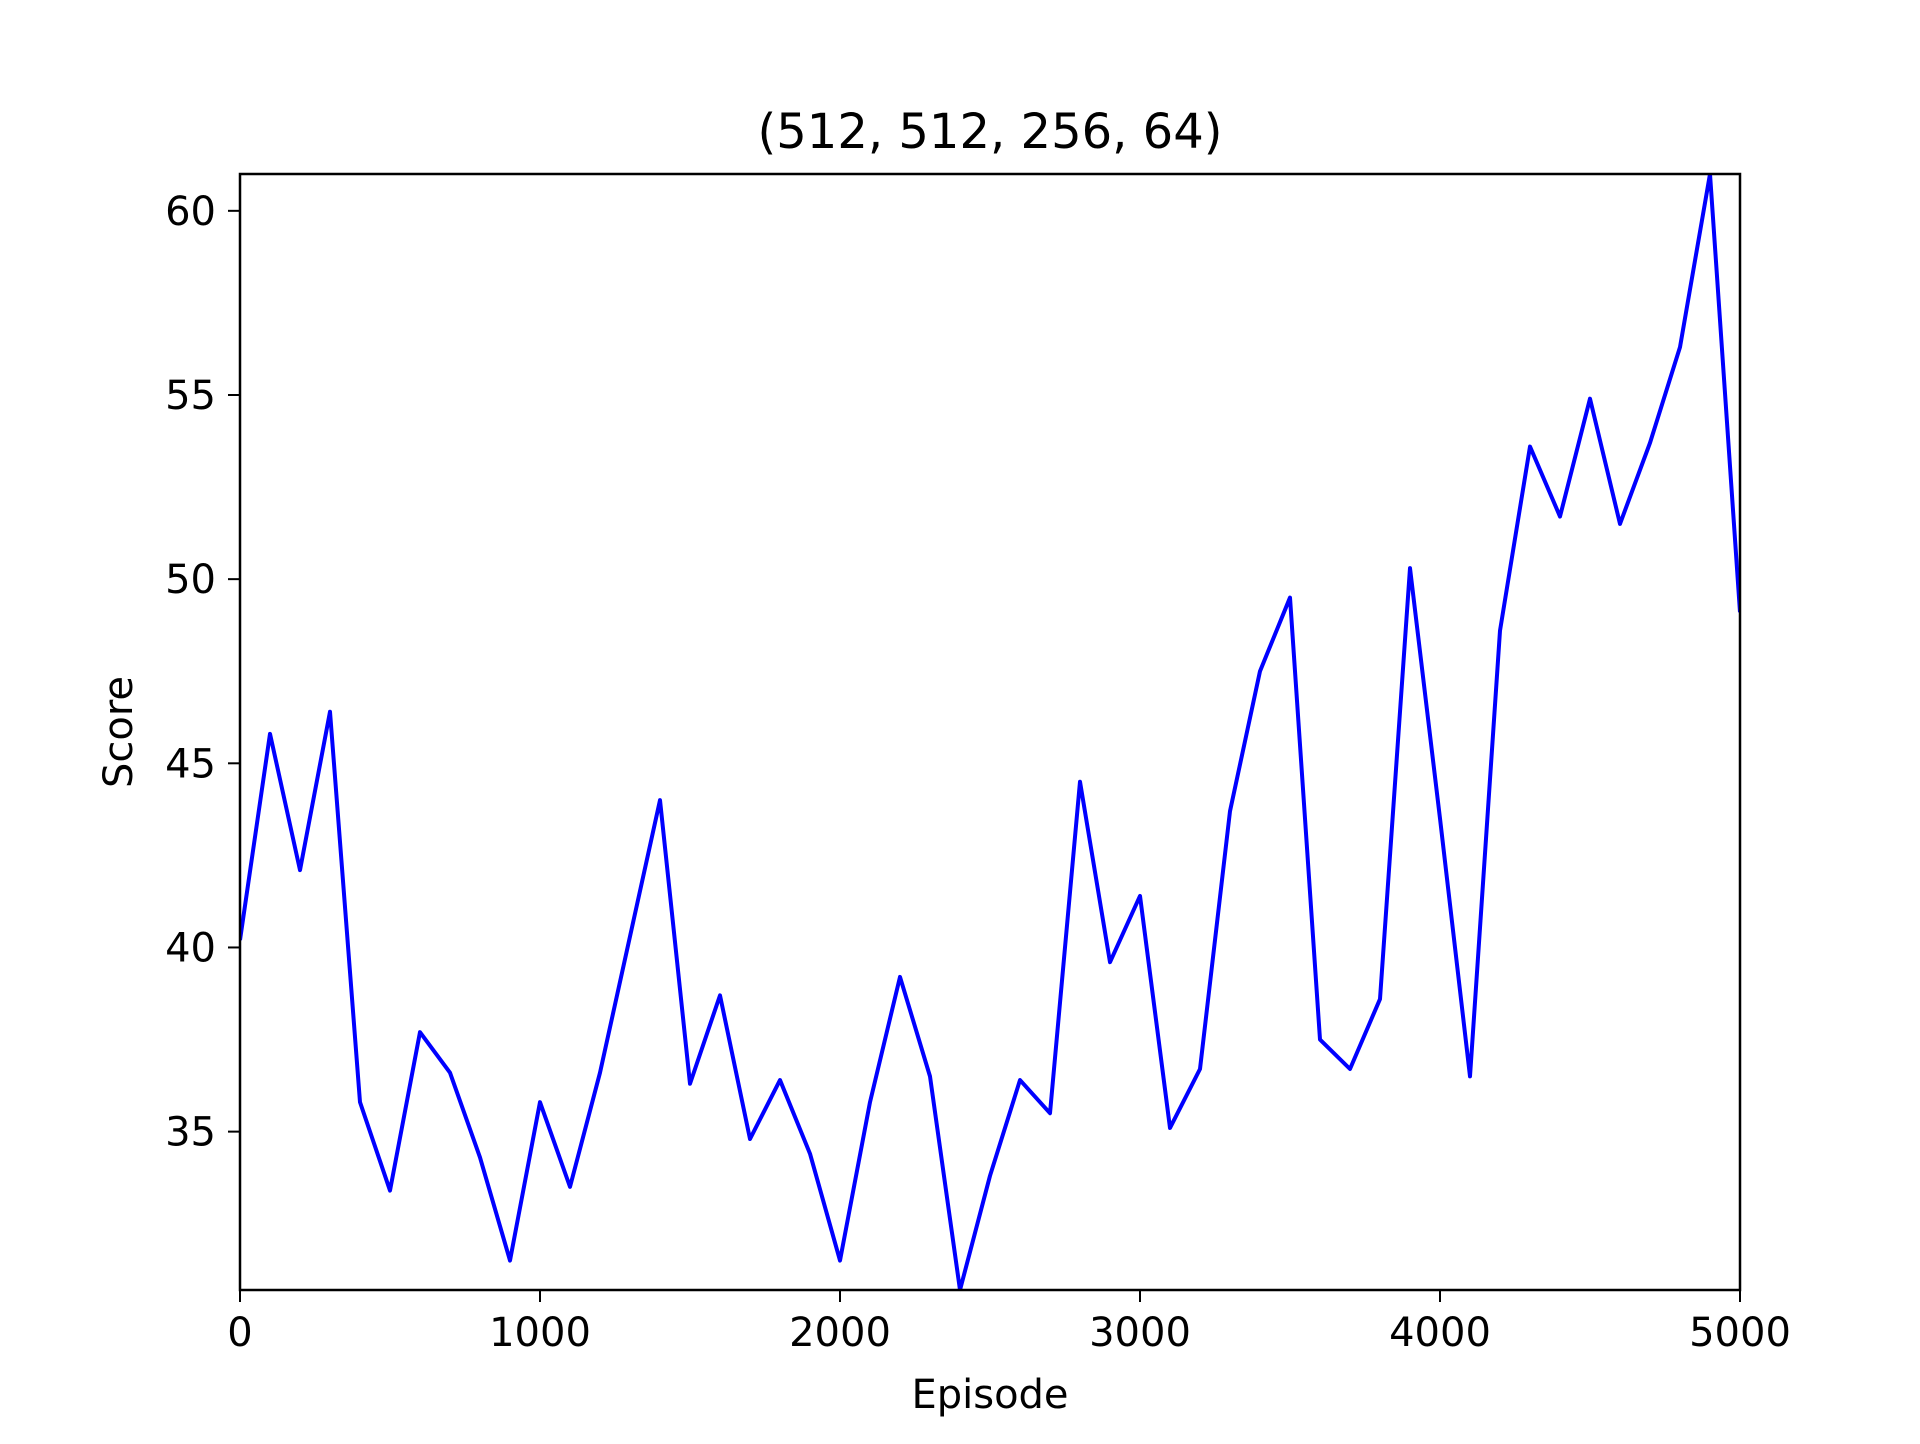 The height and width of the screenshot is (1444, 1920). Describe the element at coordinates (1740, 1333) in the screenshot. I see `x-tick-label: 5000` at that location.